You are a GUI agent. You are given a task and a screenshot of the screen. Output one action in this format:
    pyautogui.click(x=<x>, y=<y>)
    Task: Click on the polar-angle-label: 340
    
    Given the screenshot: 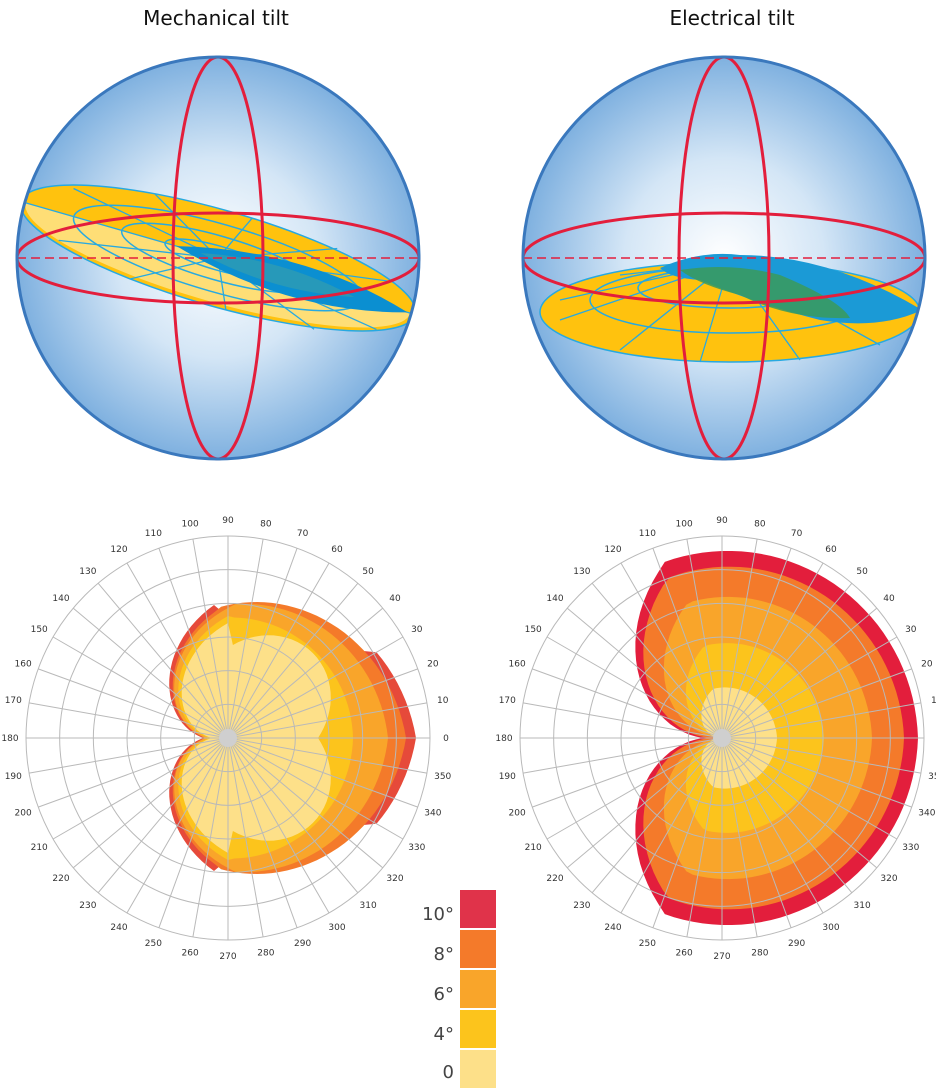 What is the action you would take?
    pyautogui.click(x=926, y=814)
    